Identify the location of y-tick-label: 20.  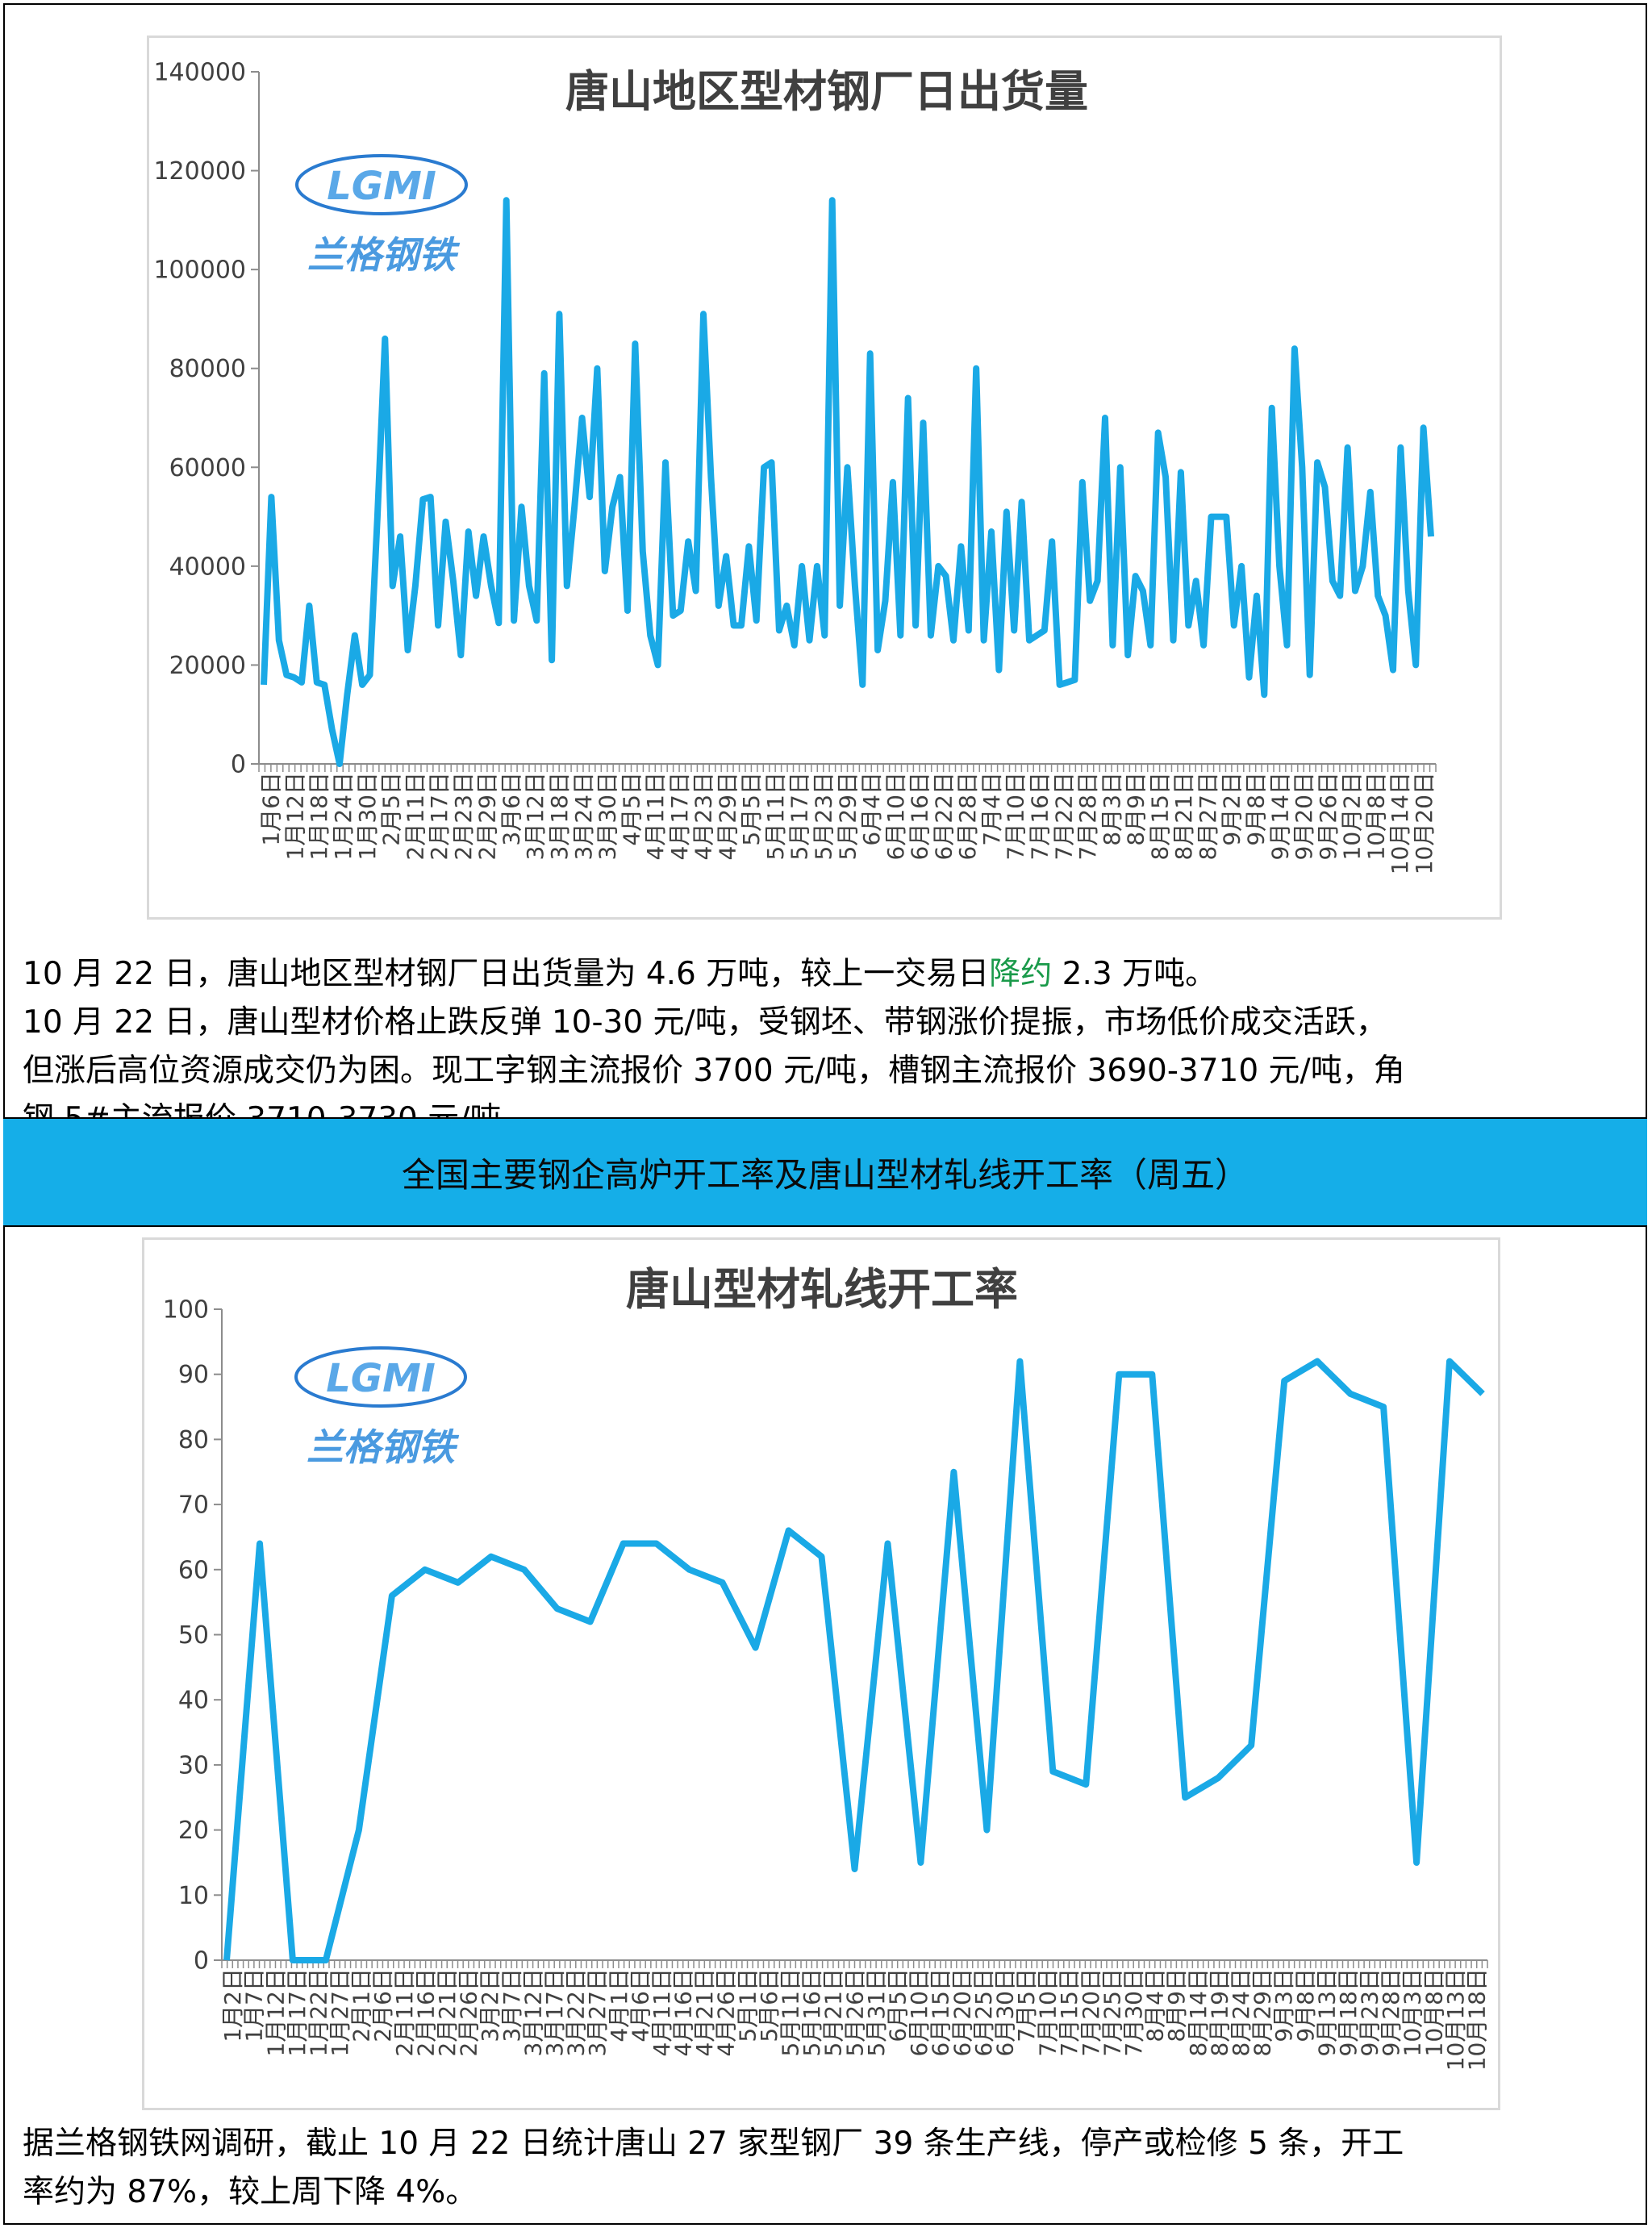
(193, 1831).